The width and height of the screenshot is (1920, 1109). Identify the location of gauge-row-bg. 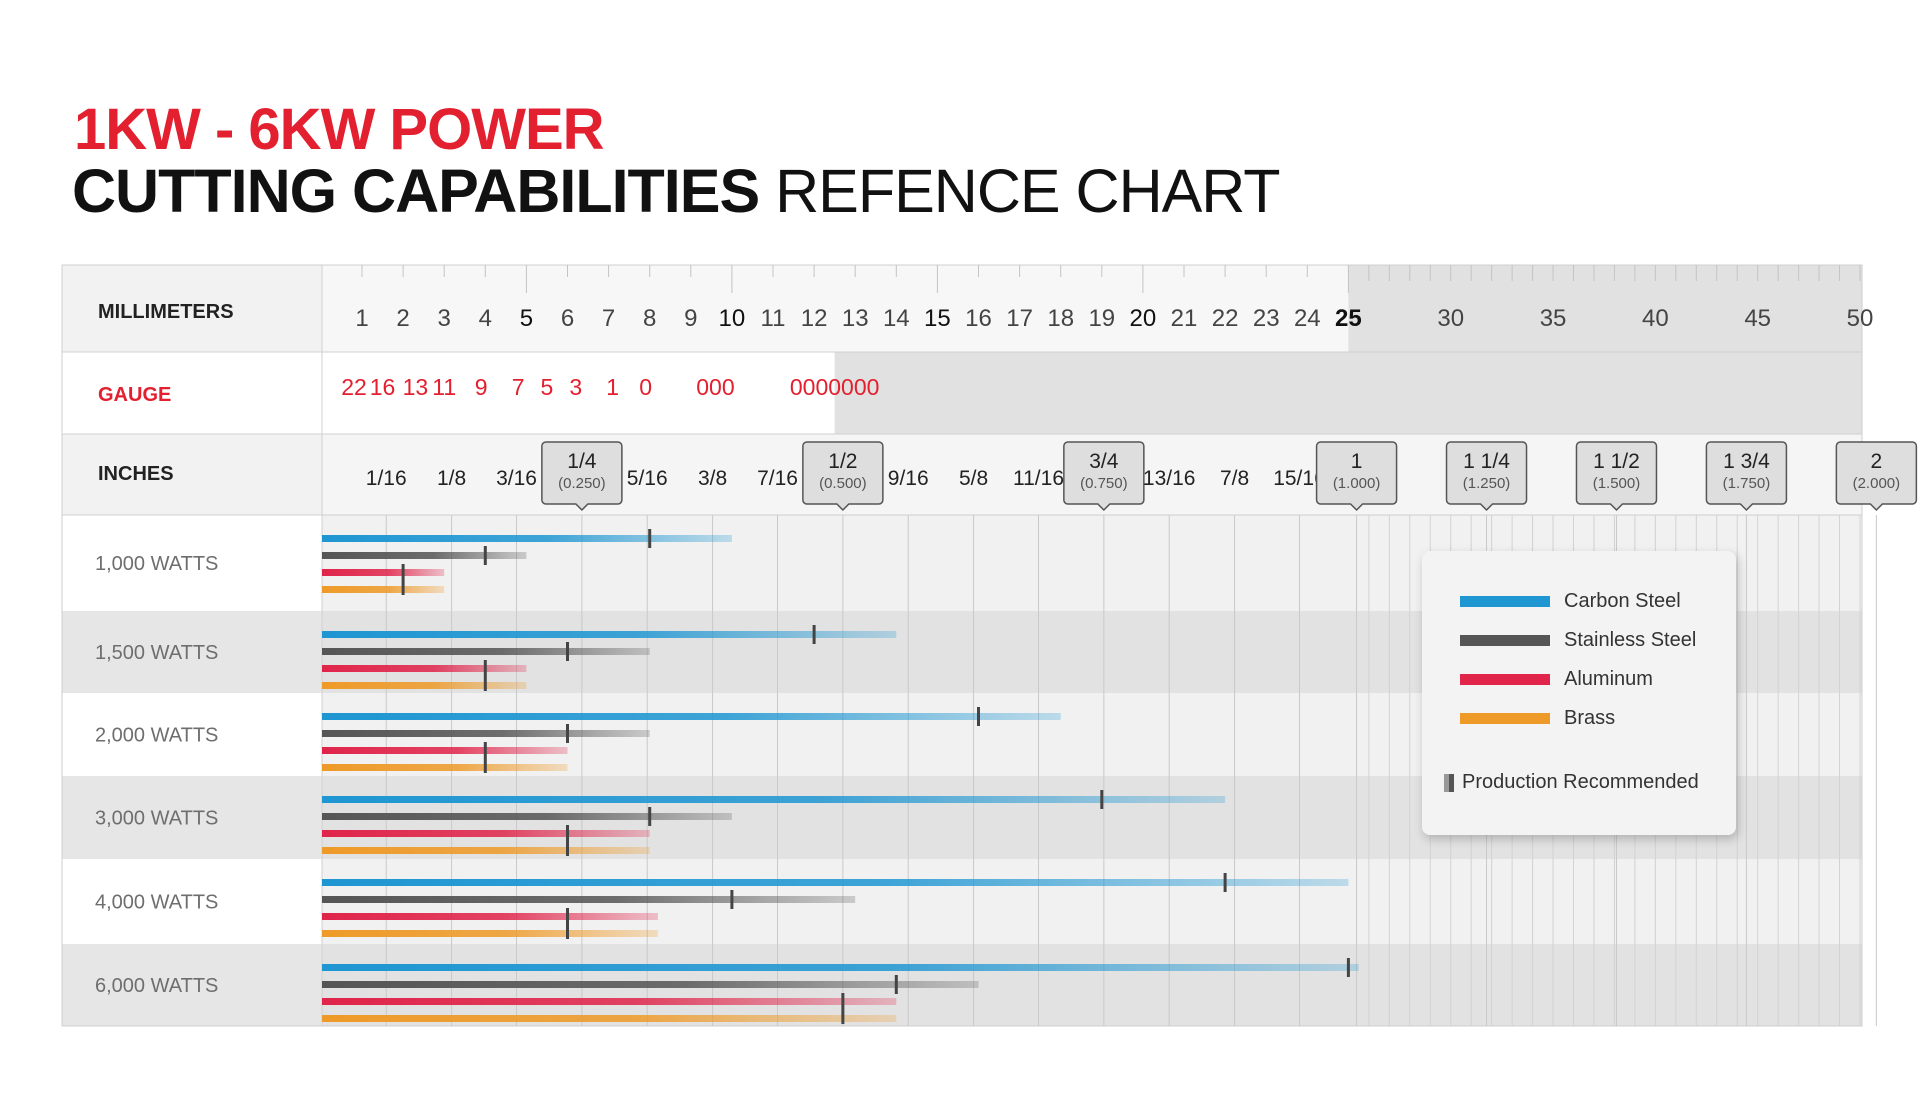
(578, 393).